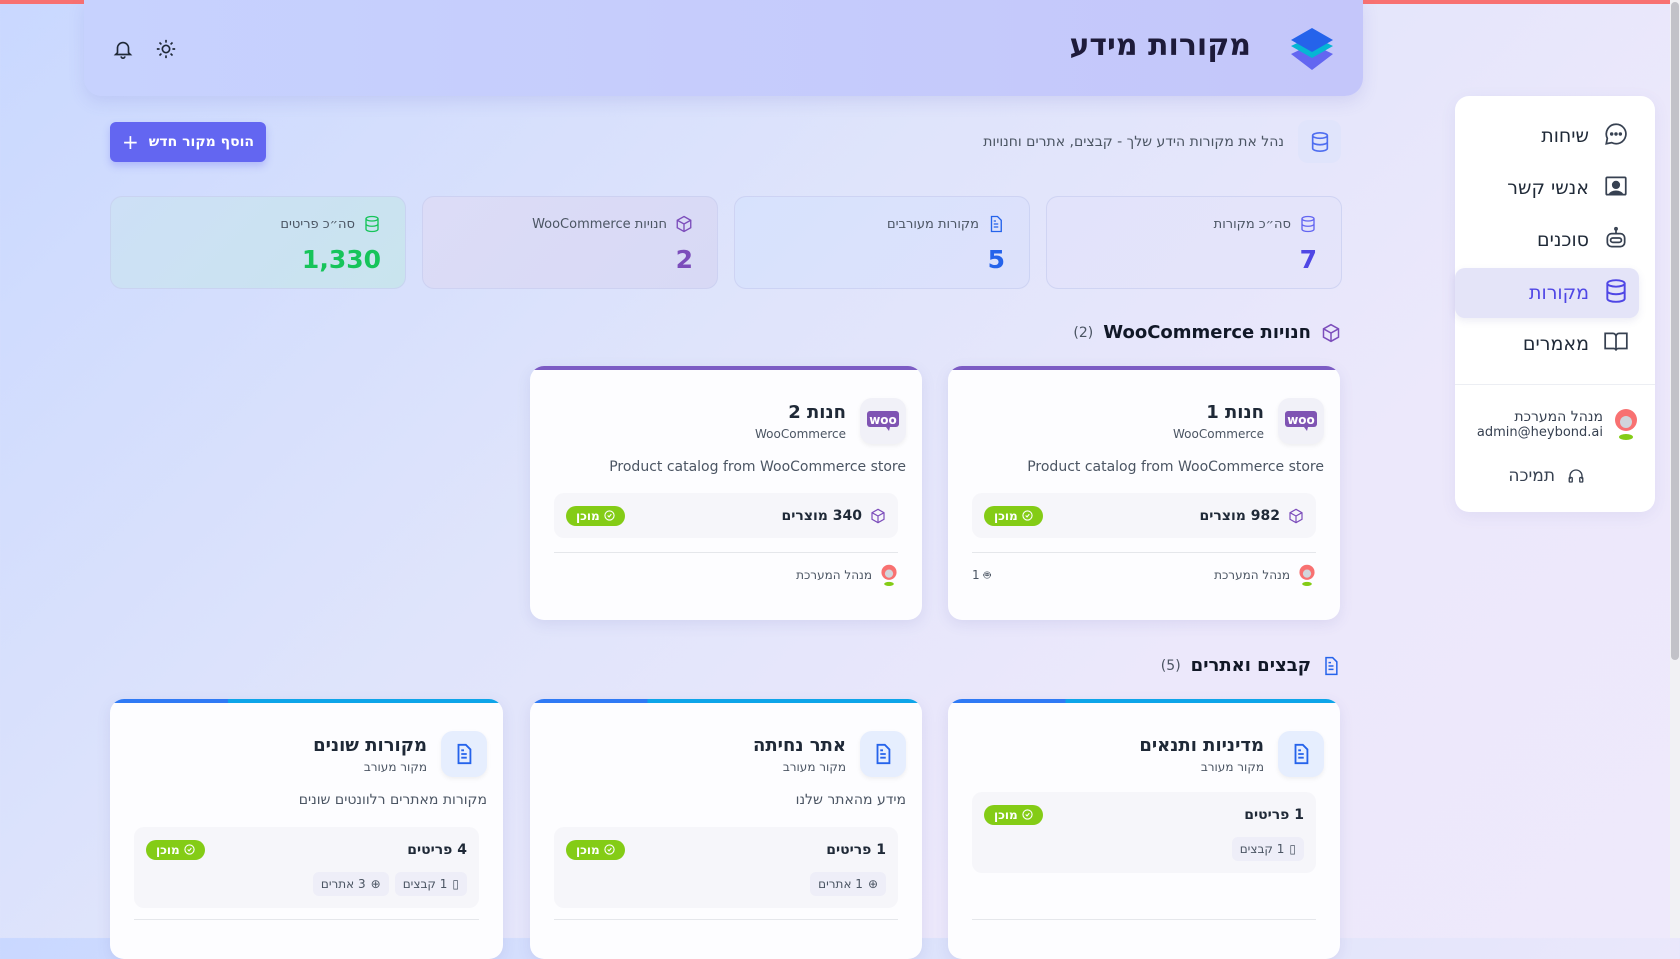 Image resolution: width=1680 pixels, height=959 pixels. Describe the element at coordinates (726, 515) in the screenshot. I see `card-stats-box: 340 מוצרים מוכן` at that location.